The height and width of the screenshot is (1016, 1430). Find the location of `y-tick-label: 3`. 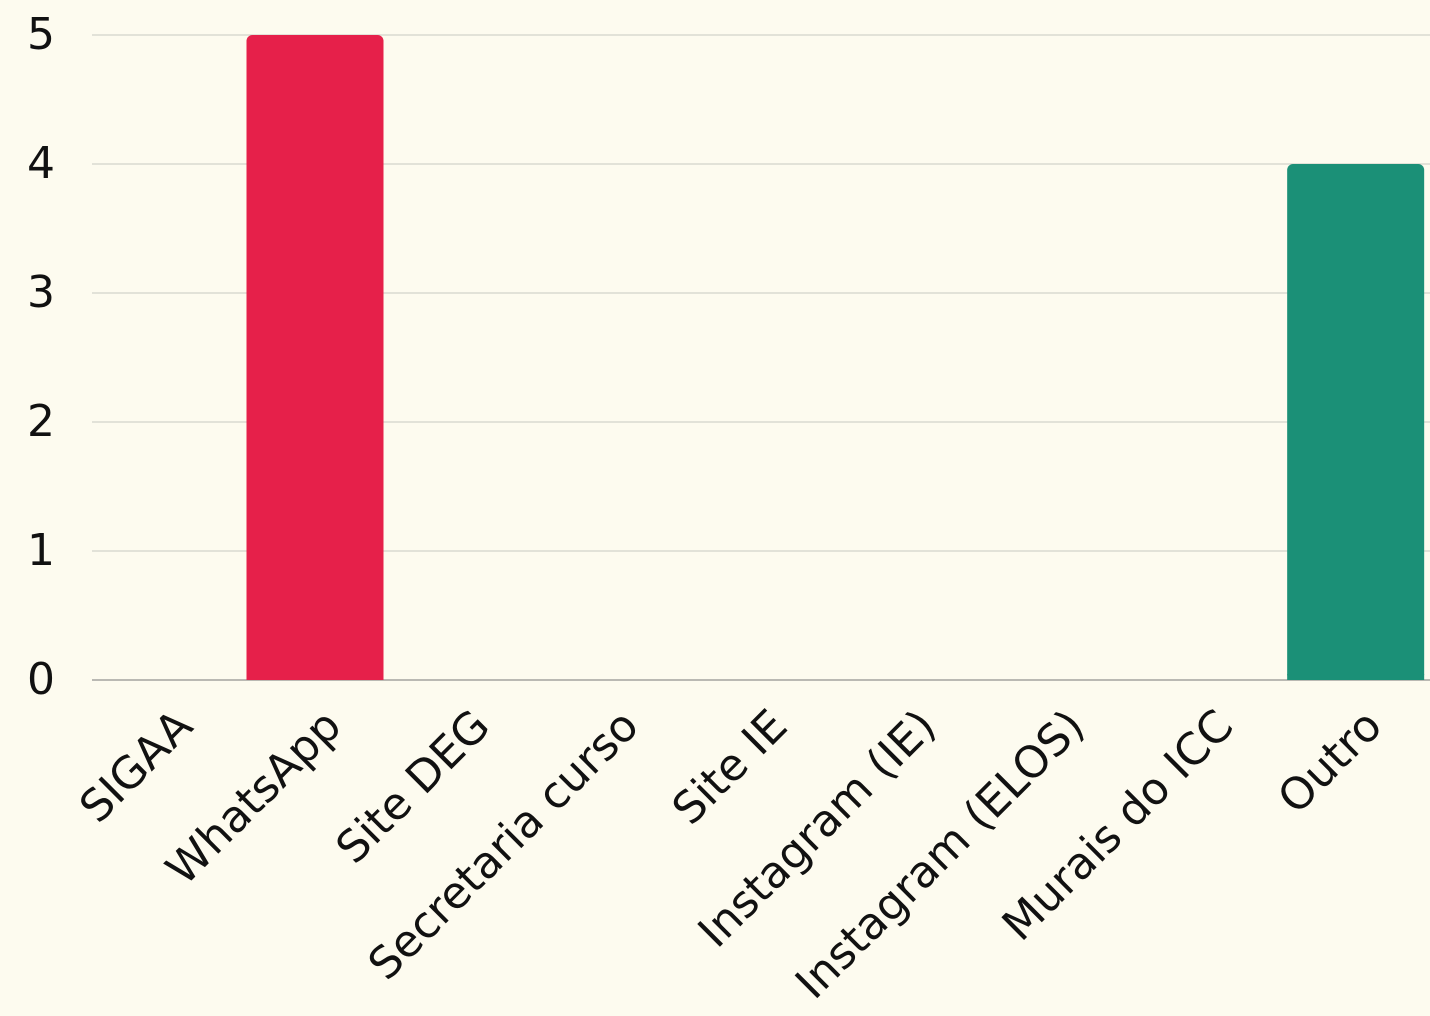

y-tick-label: 3 is located at coordinates (41, 292).